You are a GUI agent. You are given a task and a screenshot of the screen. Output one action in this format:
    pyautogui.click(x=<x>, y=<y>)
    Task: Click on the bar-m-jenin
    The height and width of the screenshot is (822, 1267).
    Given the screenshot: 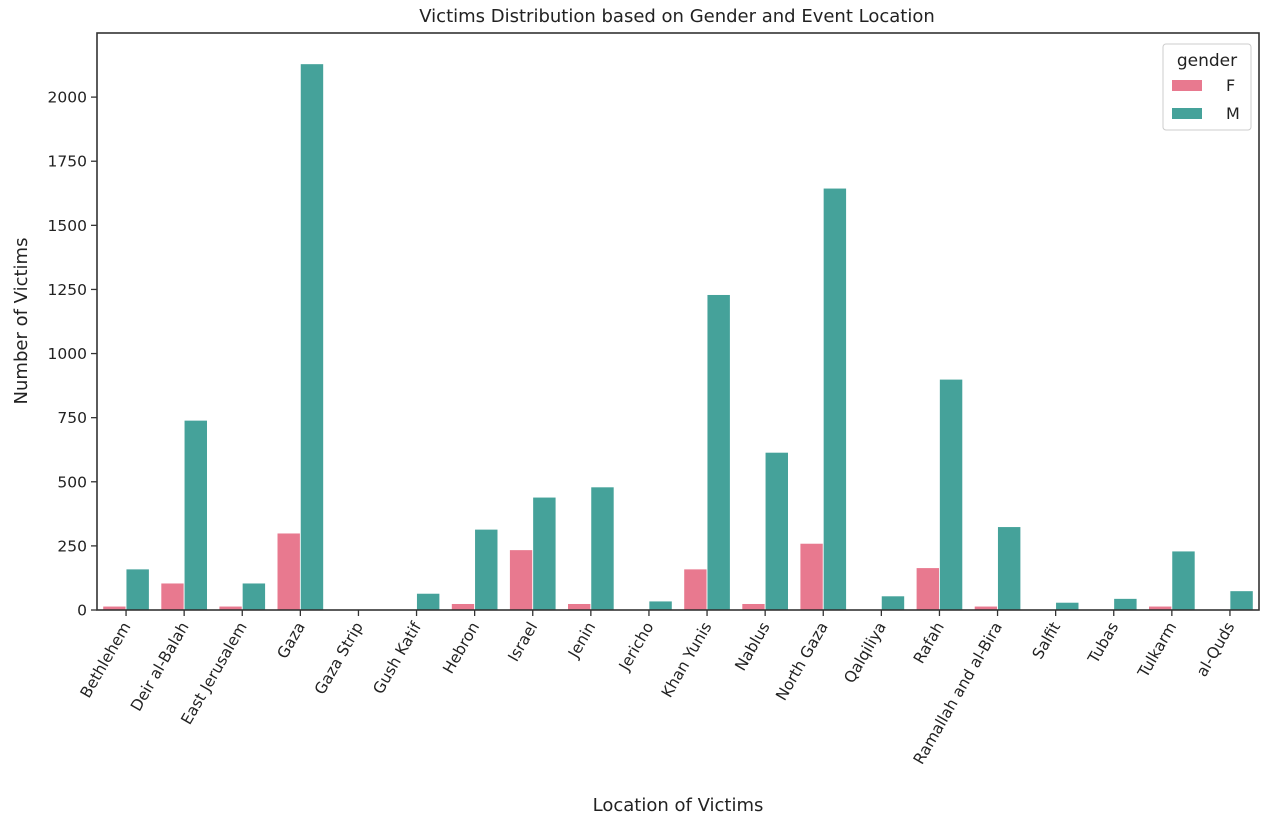 What is the action you would take?
    pyautogui.click(x=602, y=548)
    